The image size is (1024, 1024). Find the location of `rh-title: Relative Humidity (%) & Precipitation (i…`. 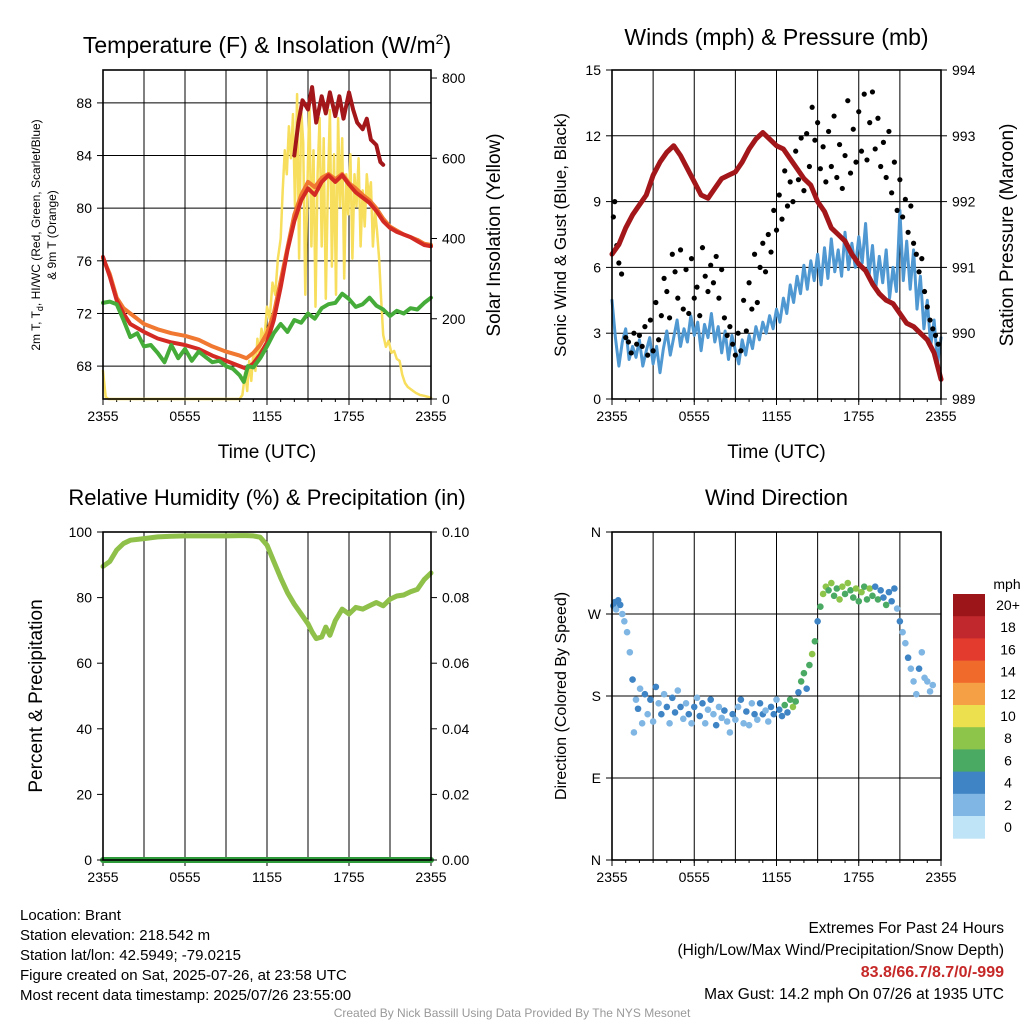

rh-title: Relative Humidity (%) & Precipitation (i… is located at coordinates (266, 497).